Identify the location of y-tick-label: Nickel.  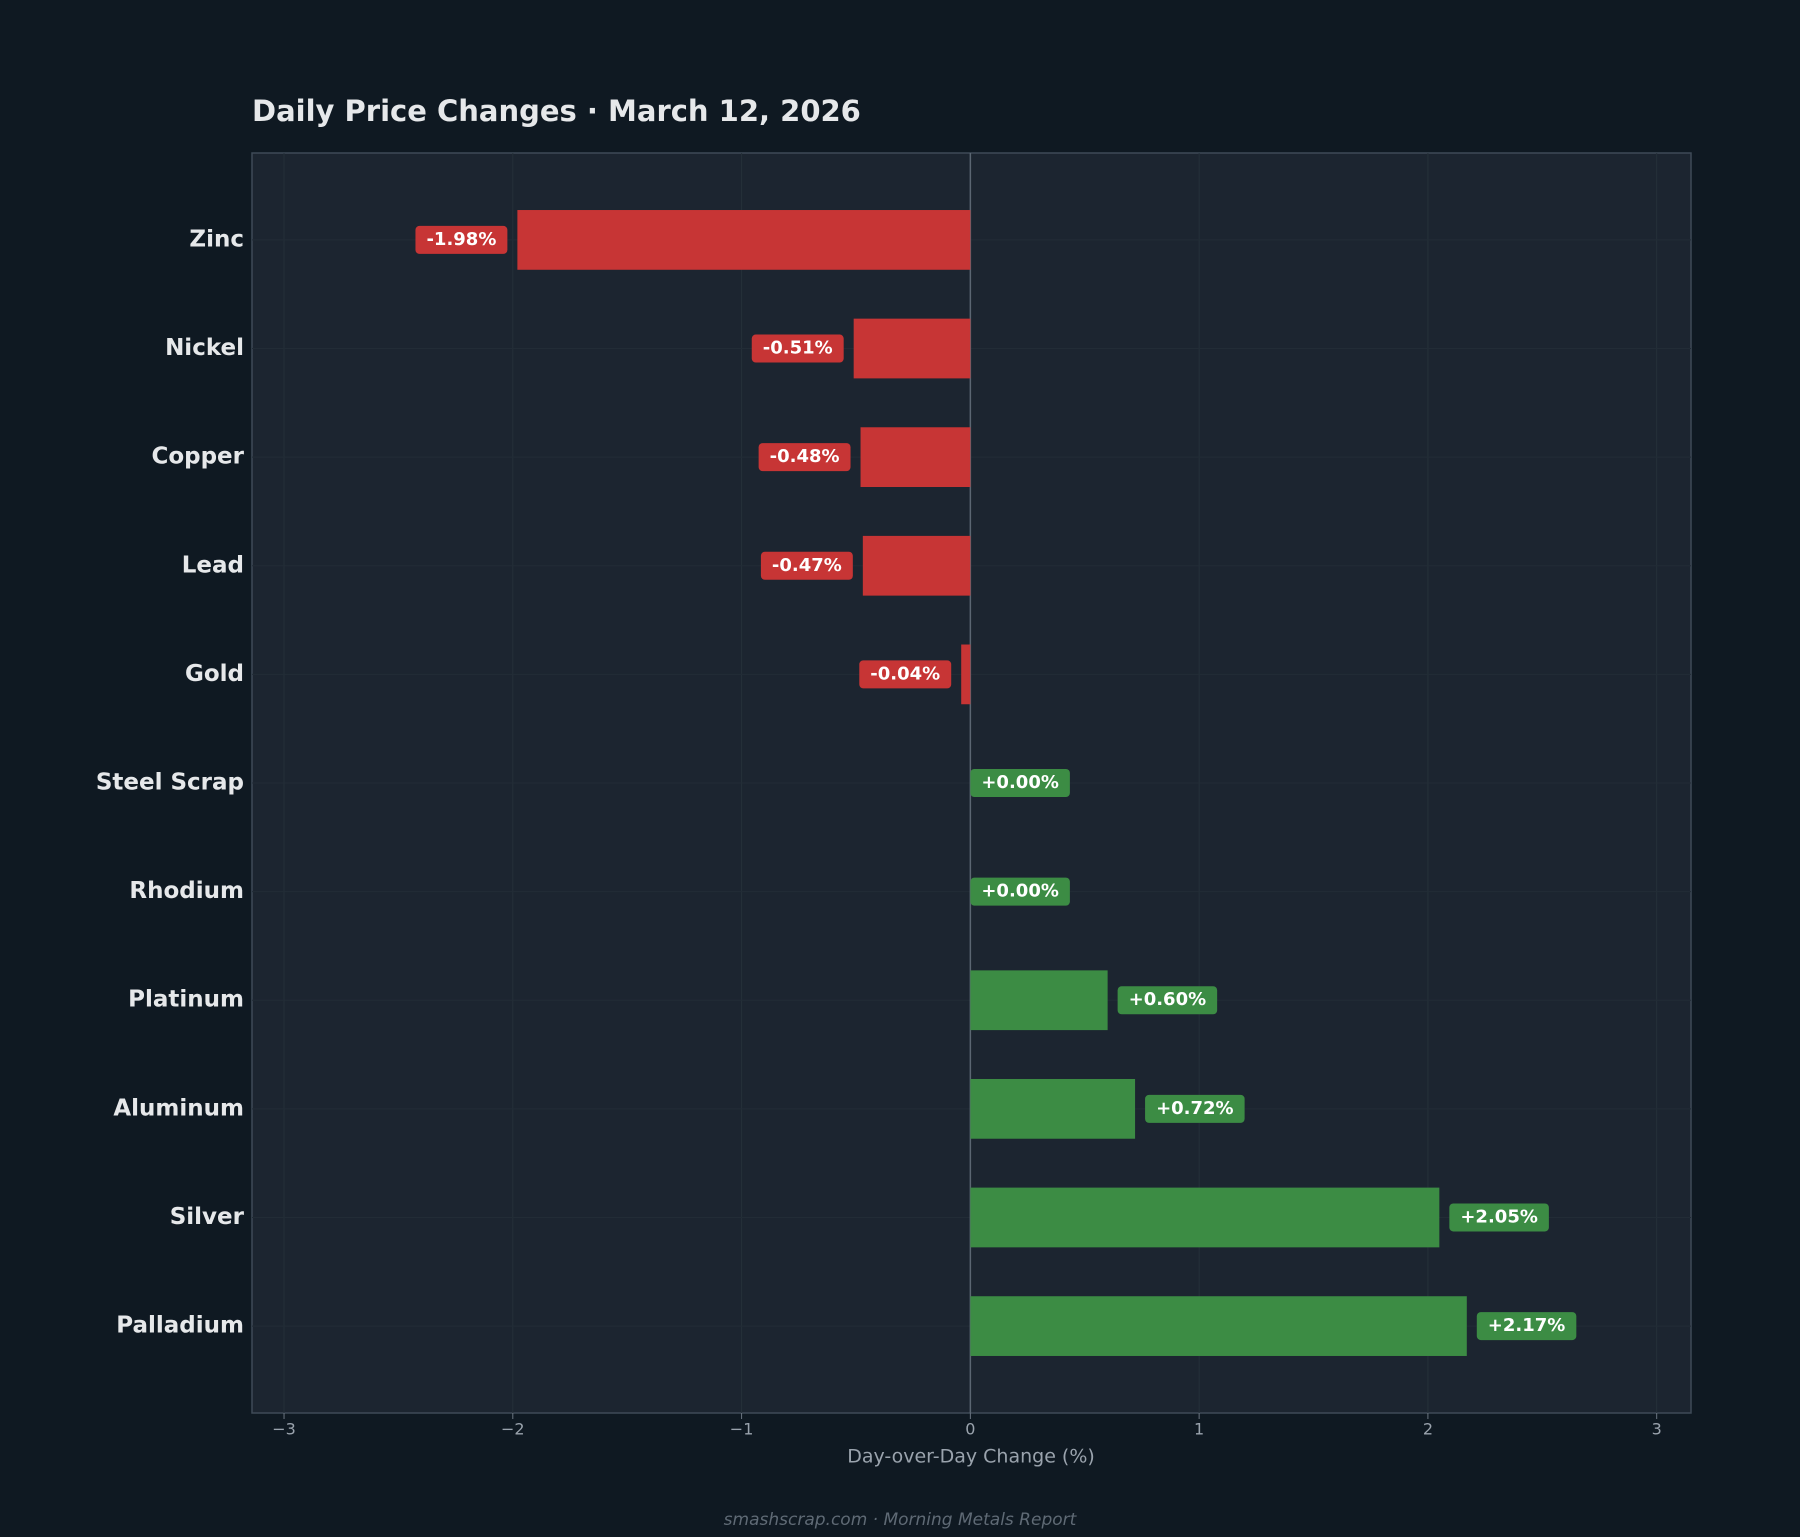
(204, 348).